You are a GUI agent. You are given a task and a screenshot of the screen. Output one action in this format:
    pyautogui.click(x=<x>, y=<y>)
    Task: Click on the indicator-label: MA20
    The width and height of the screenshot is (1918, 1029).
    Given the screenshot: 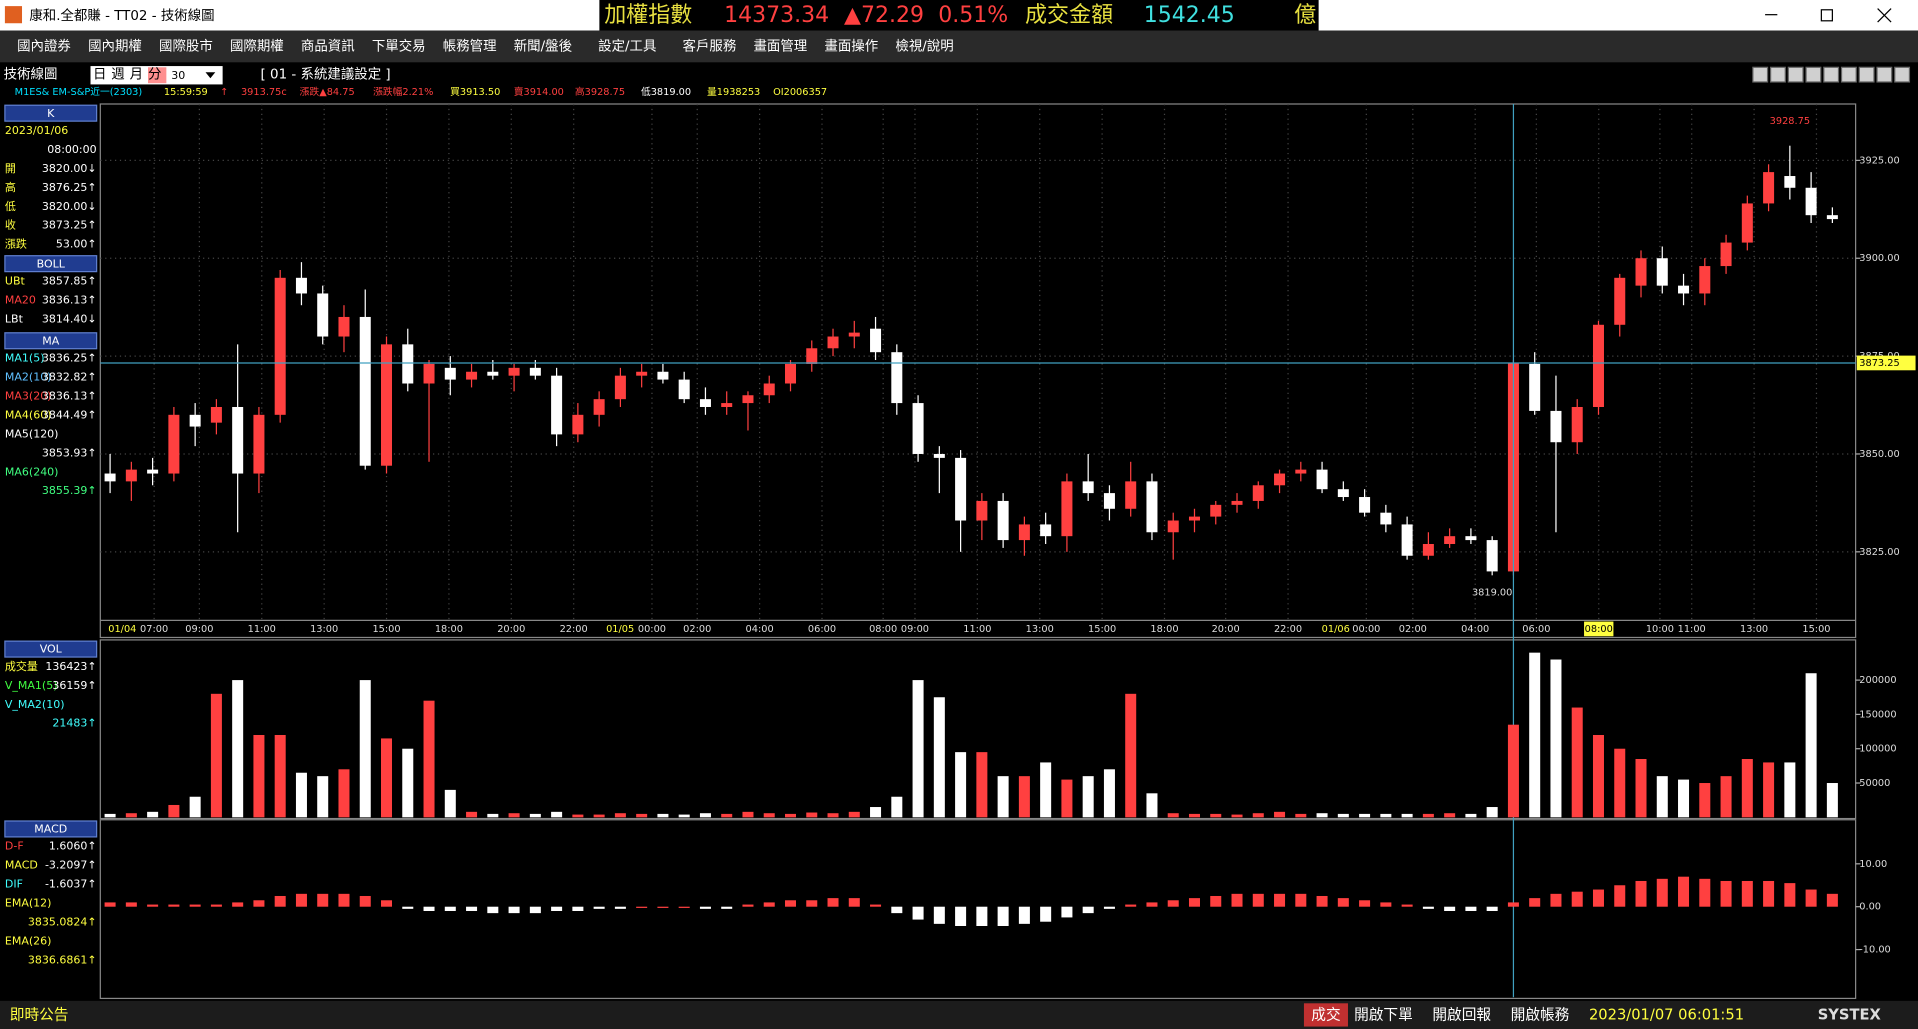 What is the action you would take?
    pyautogui.click(x=20, y=299)
    